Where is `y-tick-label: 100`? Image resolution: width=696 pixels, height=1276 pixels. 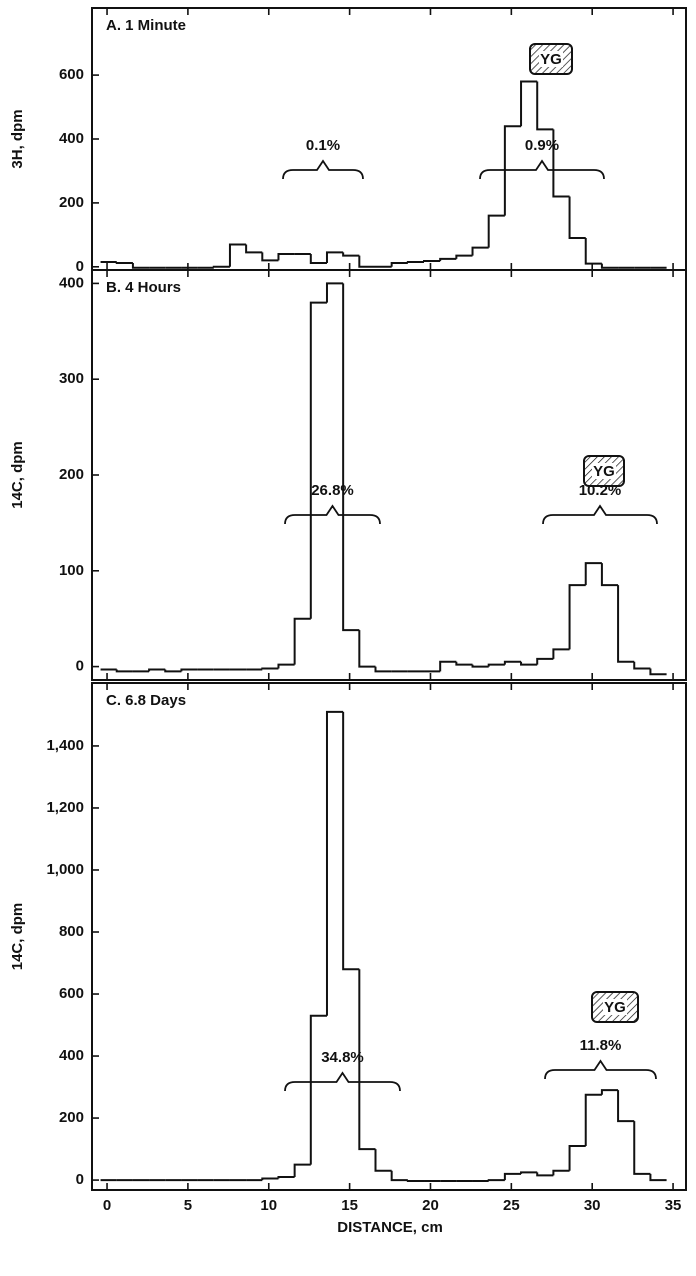
y-tick-label: 100 is located at coordinates (71, 570).